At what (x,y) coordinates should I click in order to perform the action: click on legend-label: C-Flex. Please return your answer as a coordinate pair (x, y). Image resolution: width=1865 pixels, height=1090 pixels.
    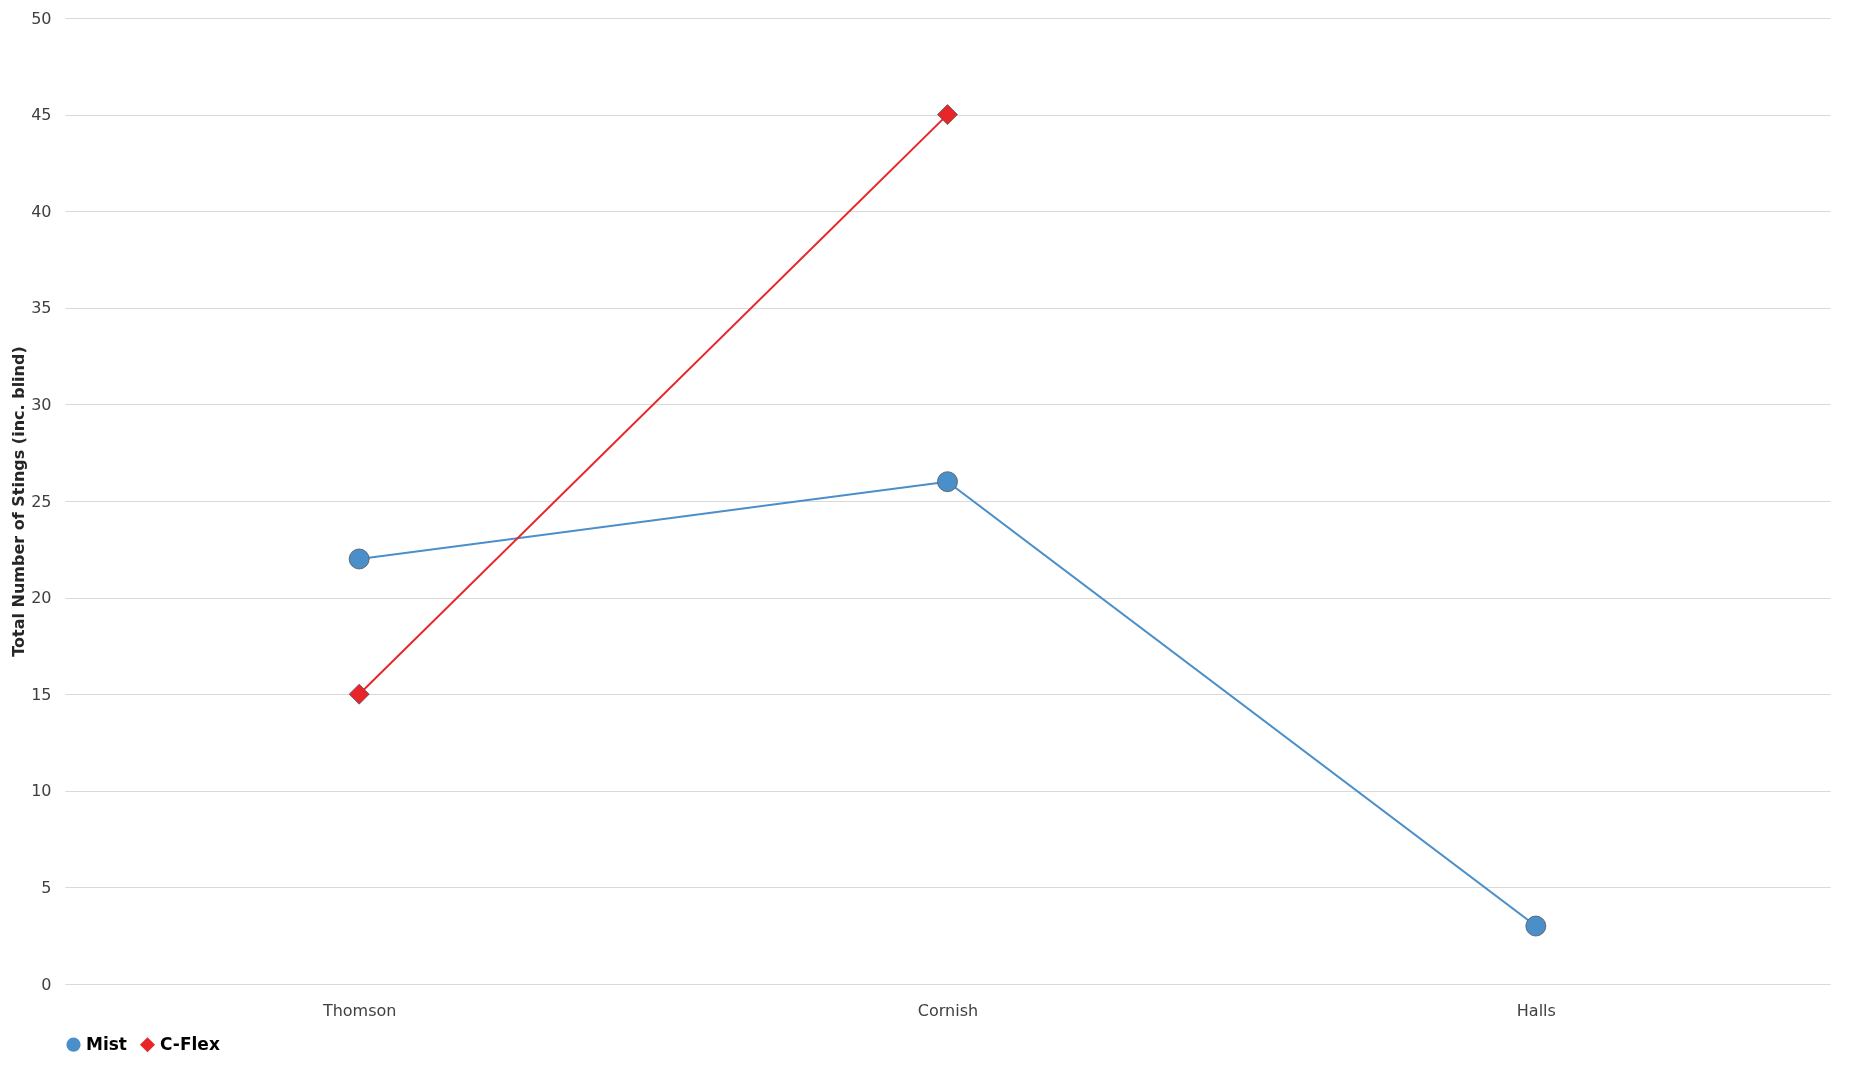
    Looking at the image, I should click on (190, 1043).